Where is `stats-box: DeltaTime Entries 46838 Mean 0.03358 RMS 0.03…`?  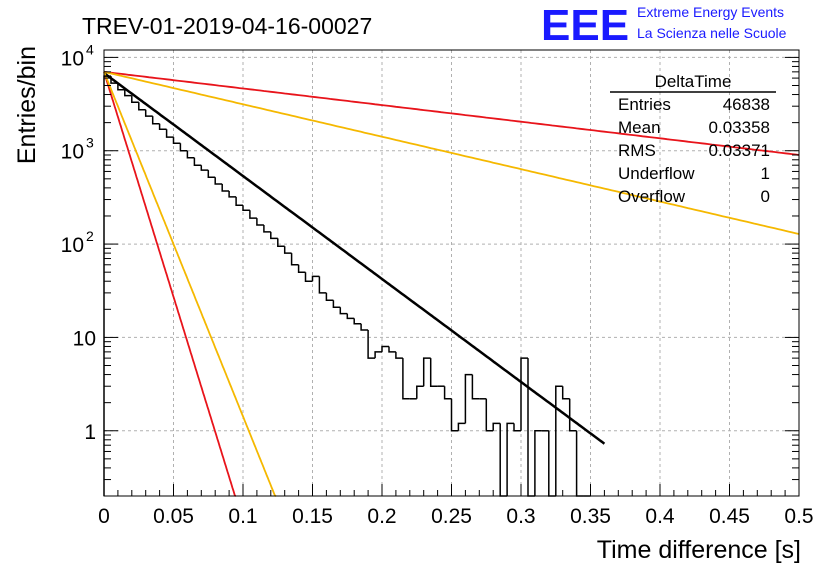 stats-box: DeltaTime Entries 46838 Mean 0.03358 RMS 0.03… is located at coordinates (693, 139).